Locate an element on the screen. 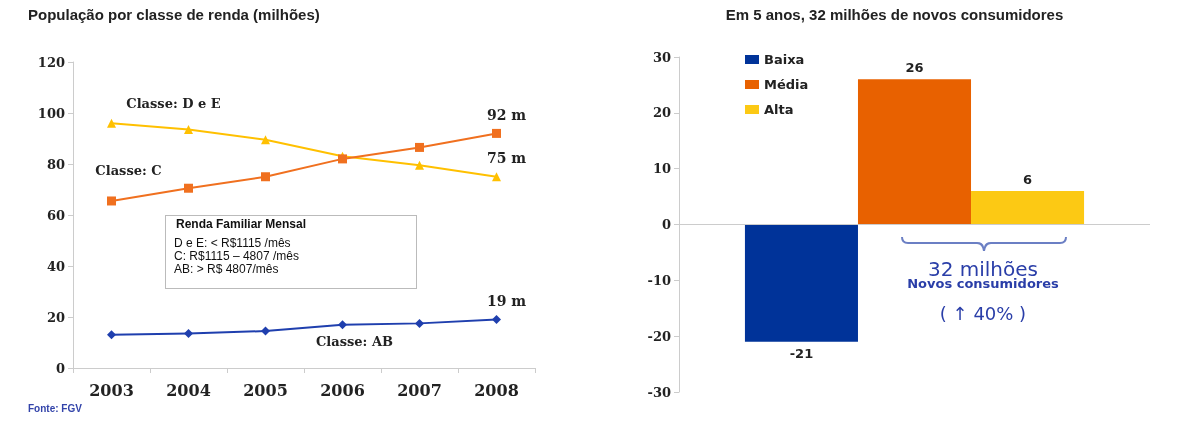  series-label: Classe: AB is located at coordinates (354, 341).